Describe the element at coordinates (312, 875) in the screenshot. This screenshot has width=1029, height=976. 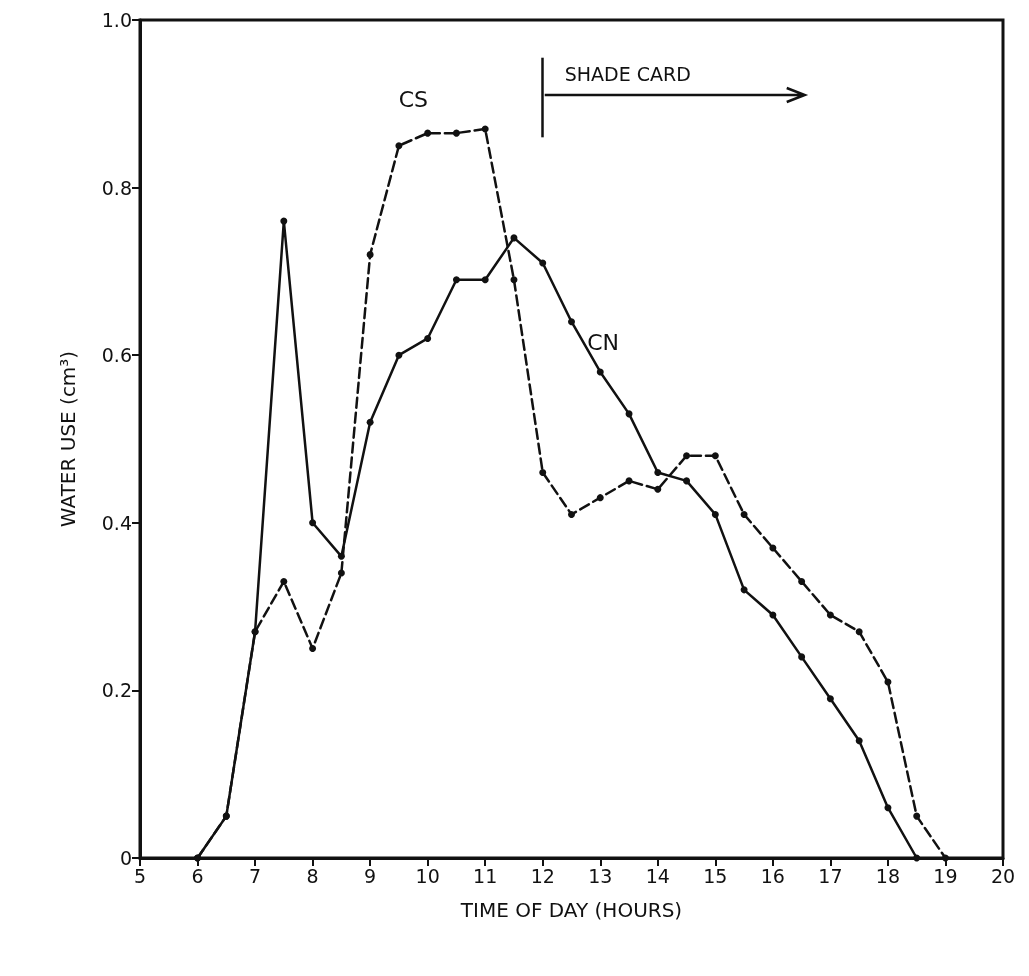
I see `x-tick-label: 8` at that location.